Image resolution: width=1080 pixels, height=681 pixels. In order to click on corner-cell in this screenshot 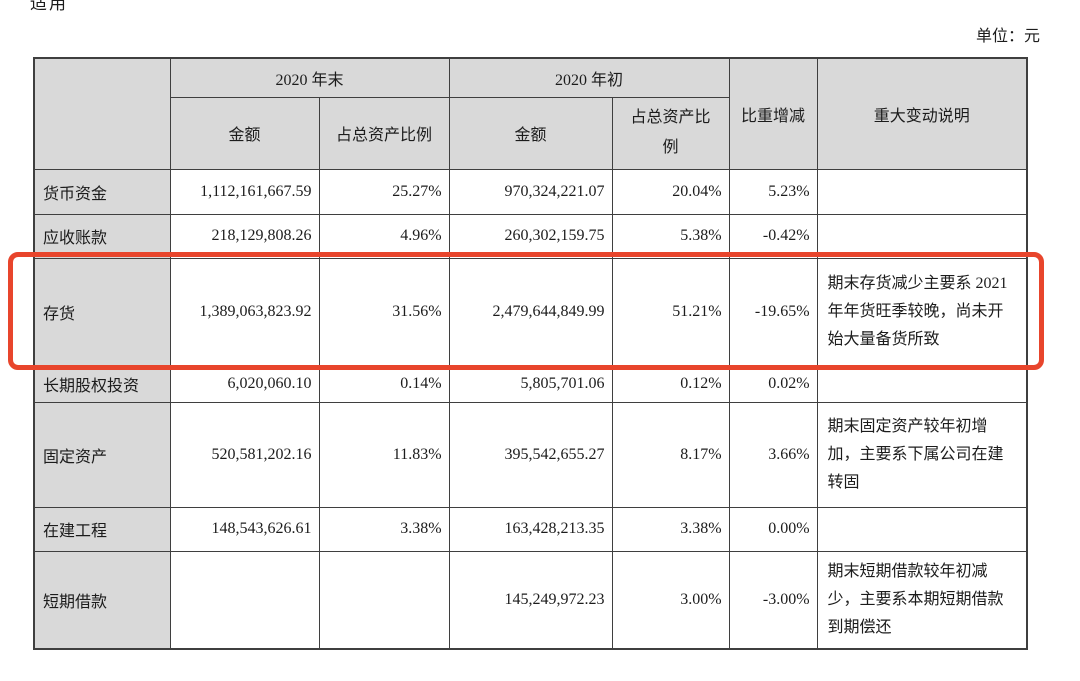, I will do `click(102, 113)`.